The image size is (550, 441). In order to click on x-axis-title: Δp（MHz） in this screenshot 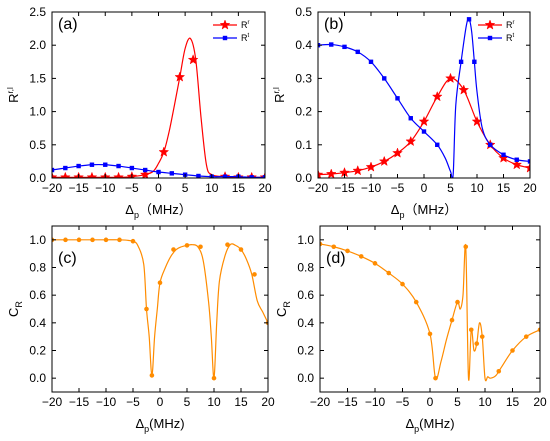, I will do `click(424, 211)`.